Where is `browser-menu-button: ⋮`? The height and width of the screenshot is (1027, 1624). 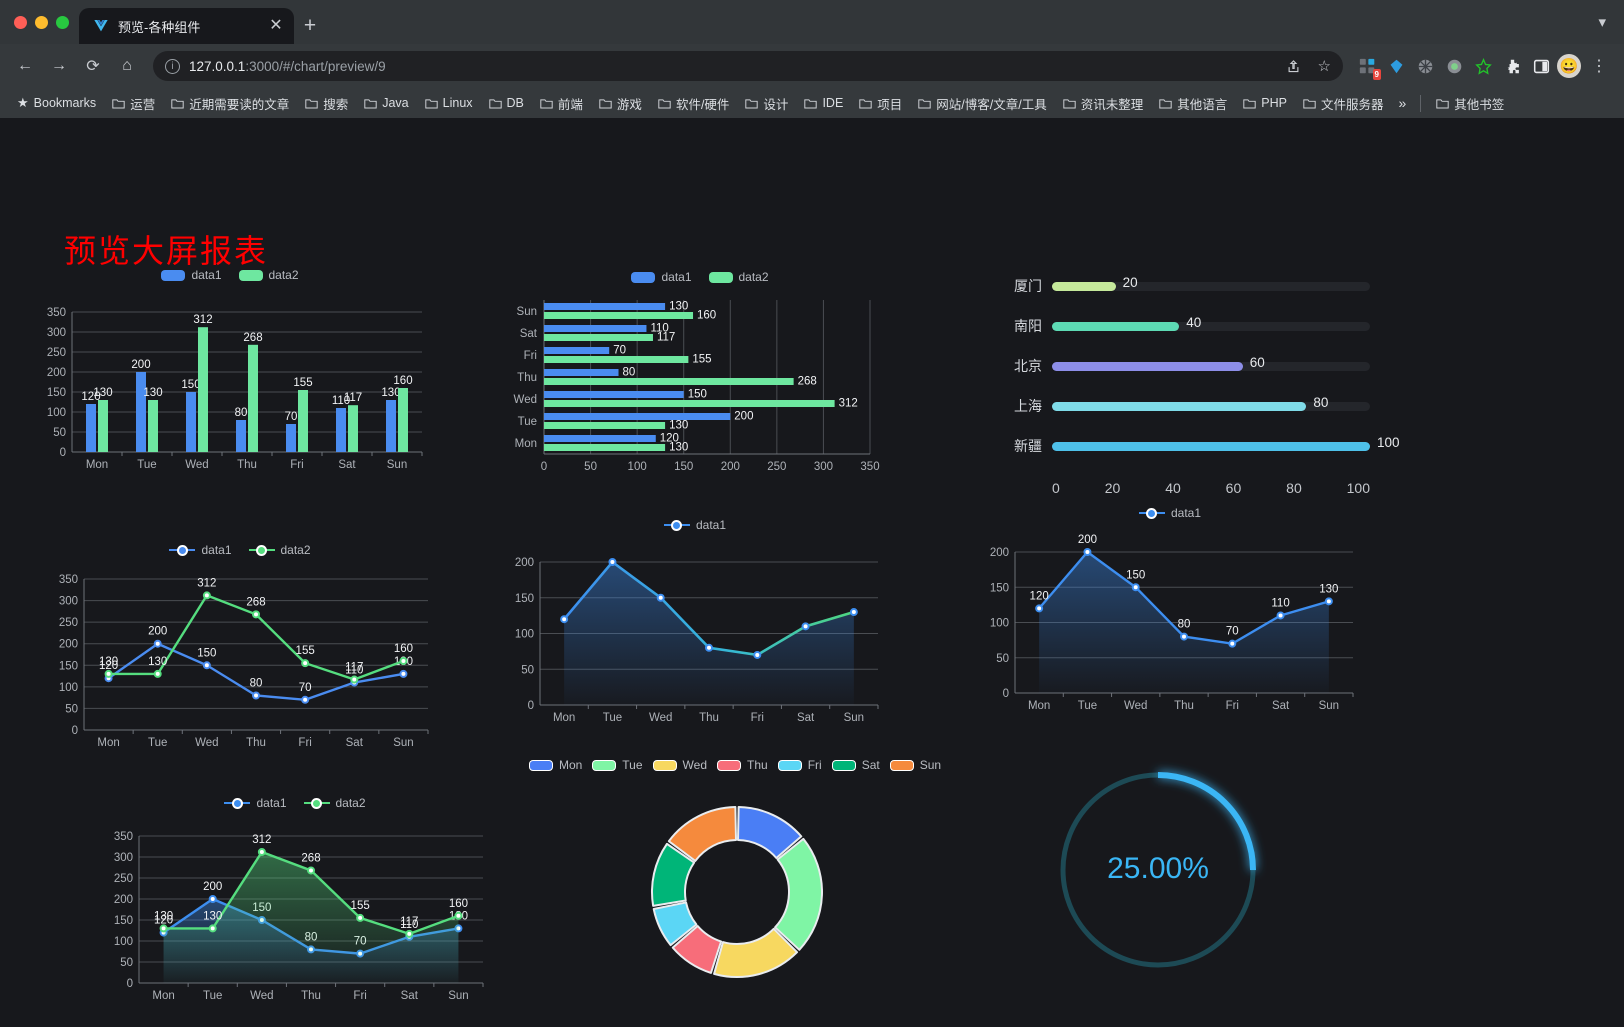 browser-menu-button: ⋮ is located at coordinates (1599, 66).